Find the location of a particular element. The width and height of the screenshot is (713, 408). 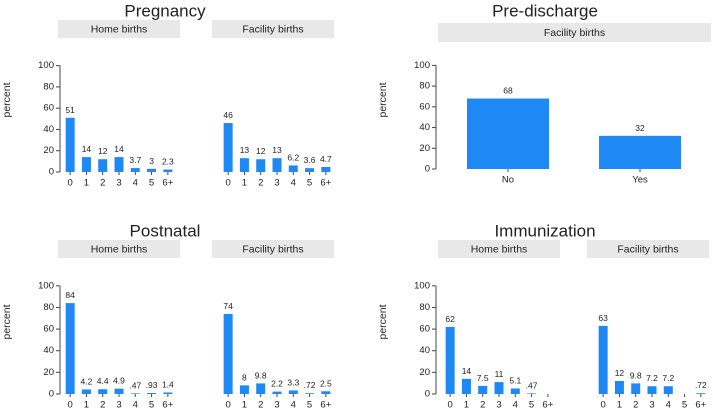

panel-title: Pre-discharge is located at coordinates (545, 10).